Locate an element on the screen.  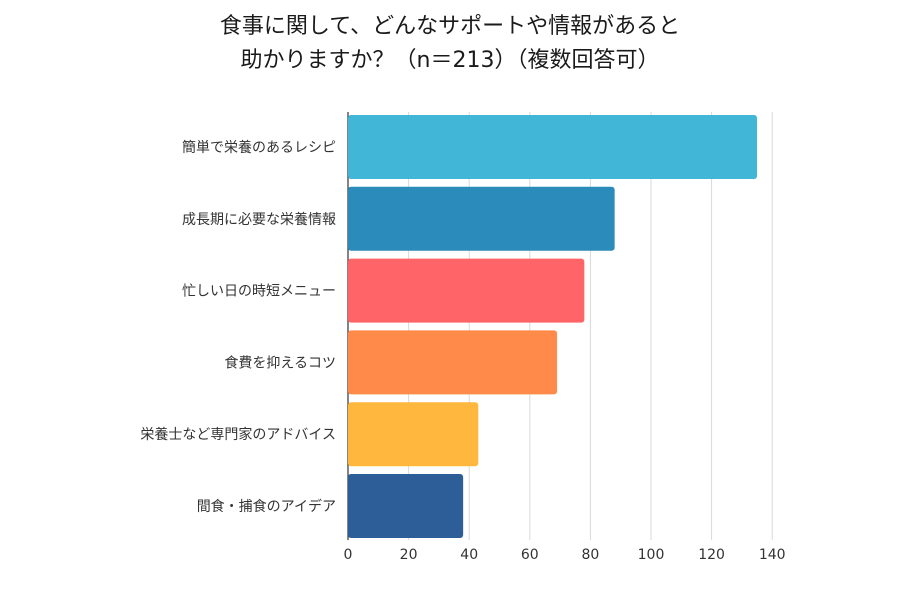
x-tick-label: 100 is located at coordinates (651, 555).